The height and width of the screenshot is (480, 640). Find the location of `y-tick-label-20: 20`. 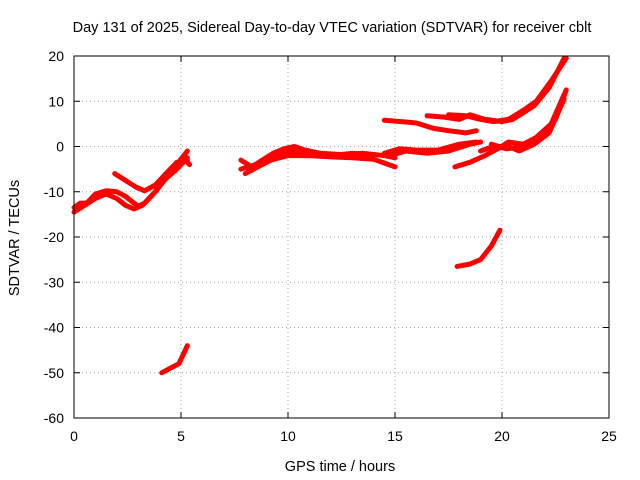

y-tick-label-20: 20 is located at coordinates (56, 56).